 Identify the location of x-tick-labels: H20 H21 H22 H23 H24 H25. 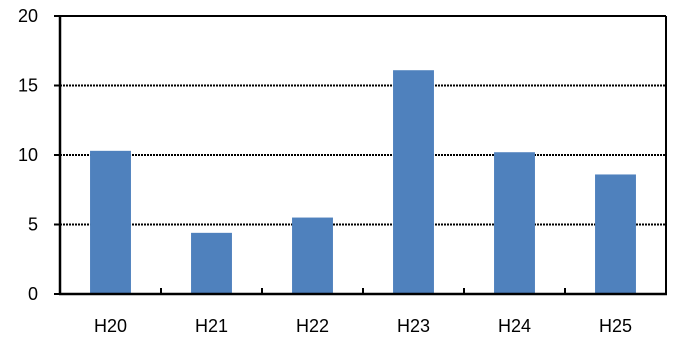
(363, 326).